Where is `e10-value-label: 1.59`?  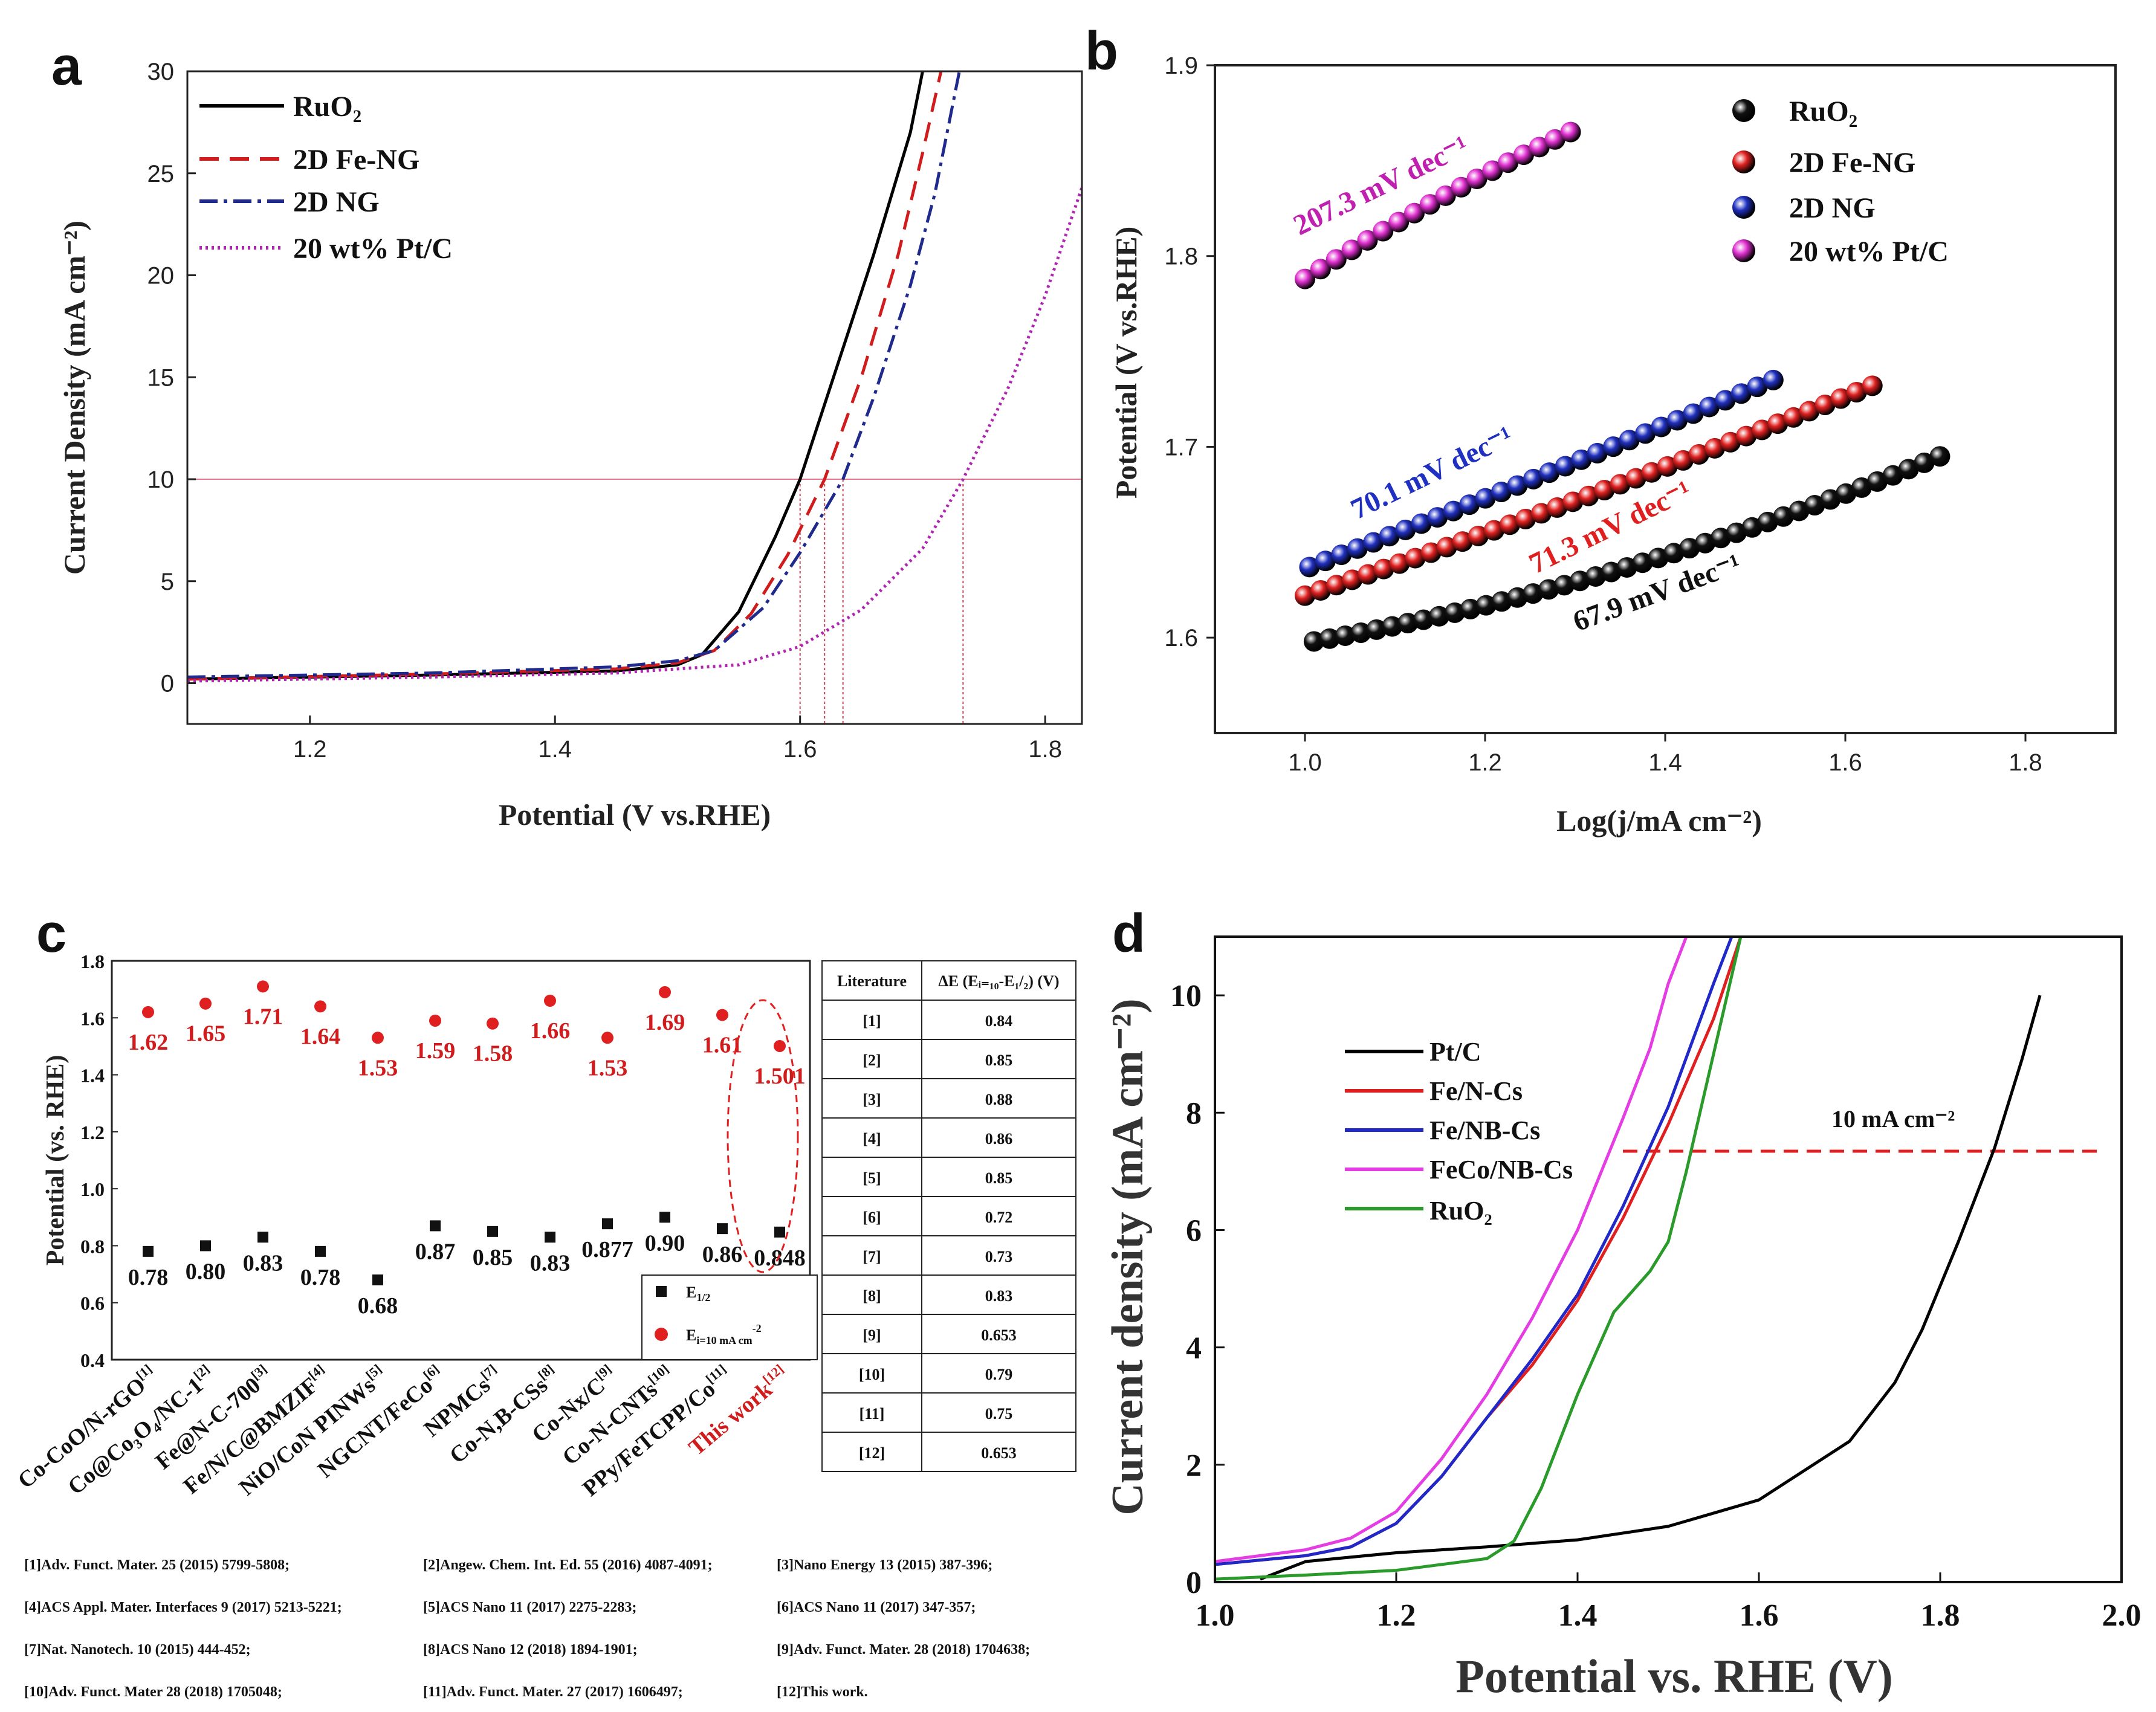
e10-value-label: 1.59 is located at coordinates (435, 1051).